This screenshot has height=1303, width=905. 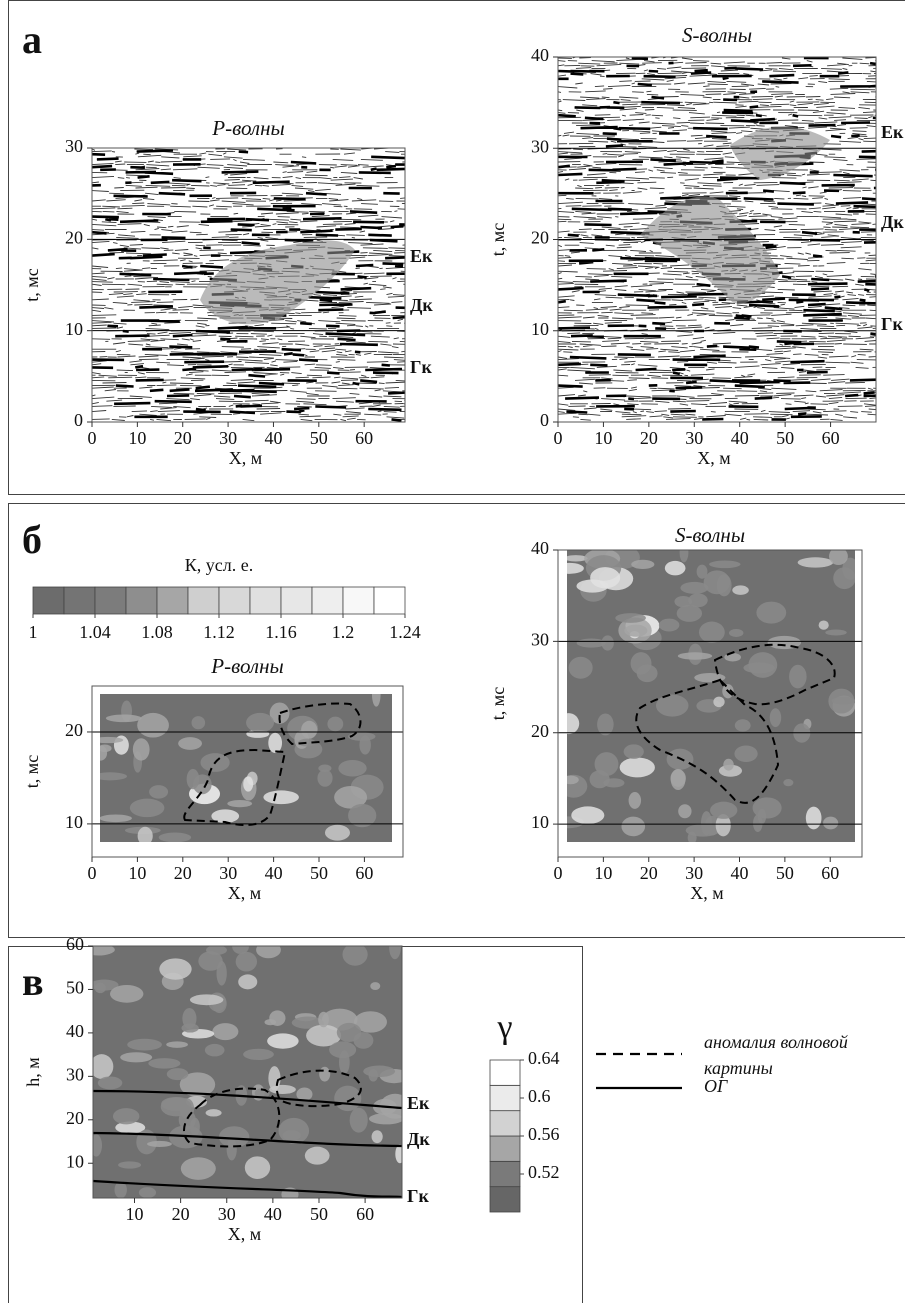 What do you see at coordinates (281, 632) in the screenshot?
I see `colorbar-tick-label: 1.16` at bounding box center [281, 632].